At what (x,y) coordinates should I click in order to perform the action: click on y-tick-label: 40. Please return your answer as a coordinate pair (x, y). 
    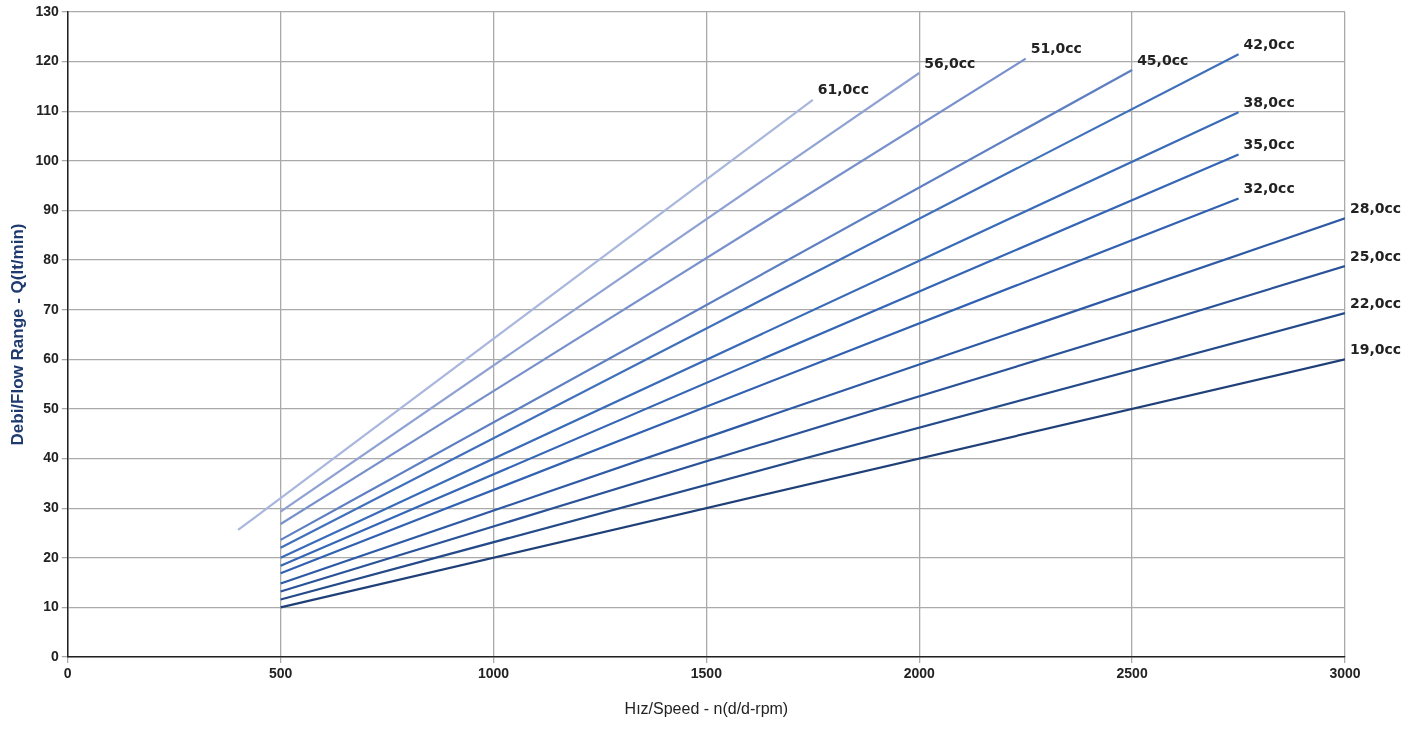
    Looking at the image, I should click on (51, 457).